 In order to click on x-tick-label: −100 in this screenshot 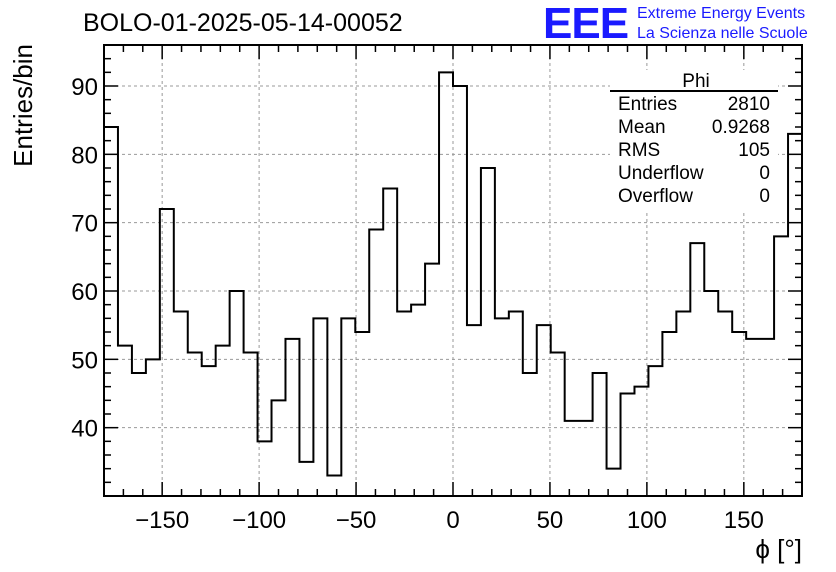, I will do `click(259, 520)`.